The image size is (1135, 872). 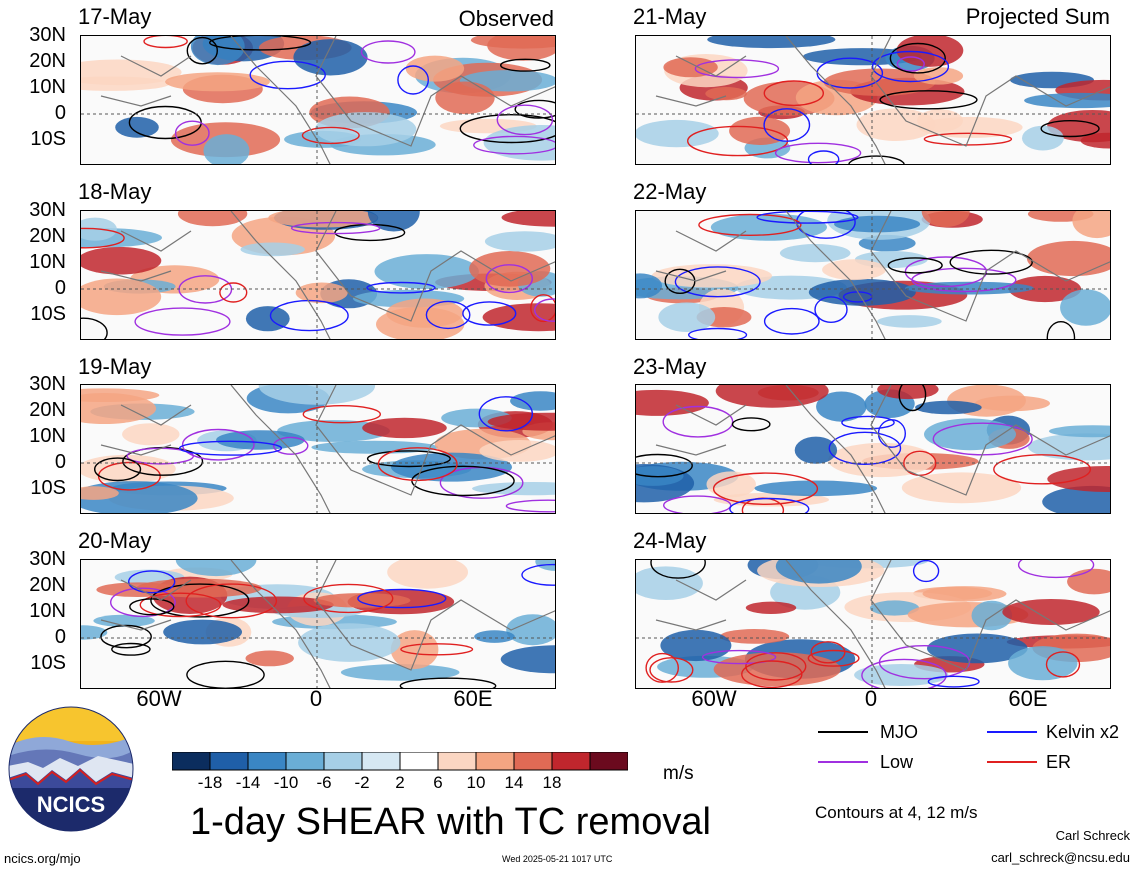 I want to click on x-tick-60w-right: 60W, so click(x=714, y=698).